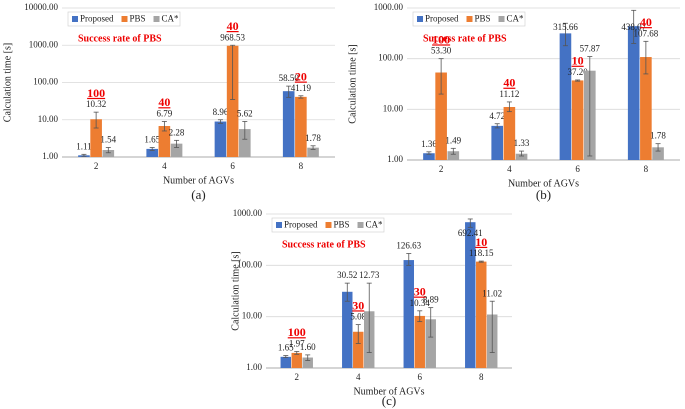 The image size is (685, 409). What do you see at coordinates (313, 138) in the screenshot?
I see `value-label: 1.78` at bounding box center [313, 138].